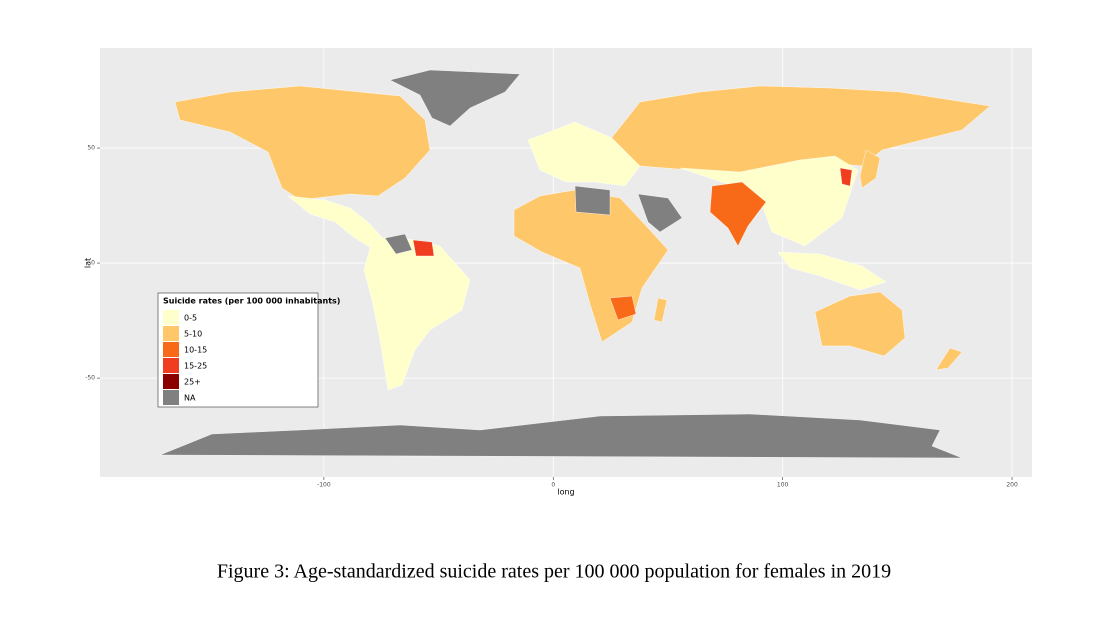 The width and height of the screenshot is (1108, 636). What do you see at coordinates (91, 148) in the screenshot?
I see `y-tick-label: 50` at bounding box center [91, 148].